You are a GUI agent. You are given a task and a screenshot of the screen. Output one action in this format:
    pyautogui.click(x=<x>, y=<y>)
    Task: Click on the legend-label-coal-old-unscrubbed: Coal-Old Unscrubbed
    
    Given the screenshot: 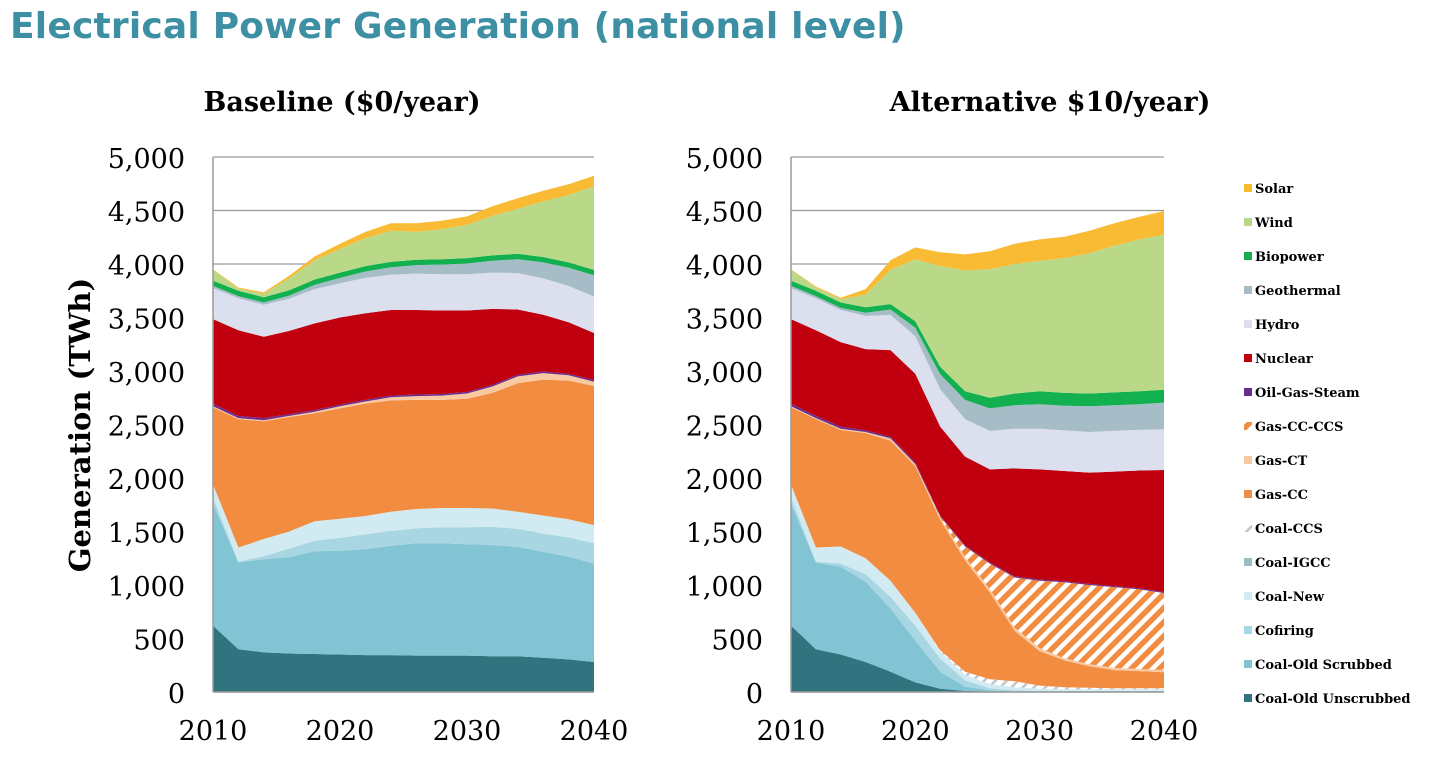 What is the action you would take?
    pyautogui.click(x=1333, y=699)
    